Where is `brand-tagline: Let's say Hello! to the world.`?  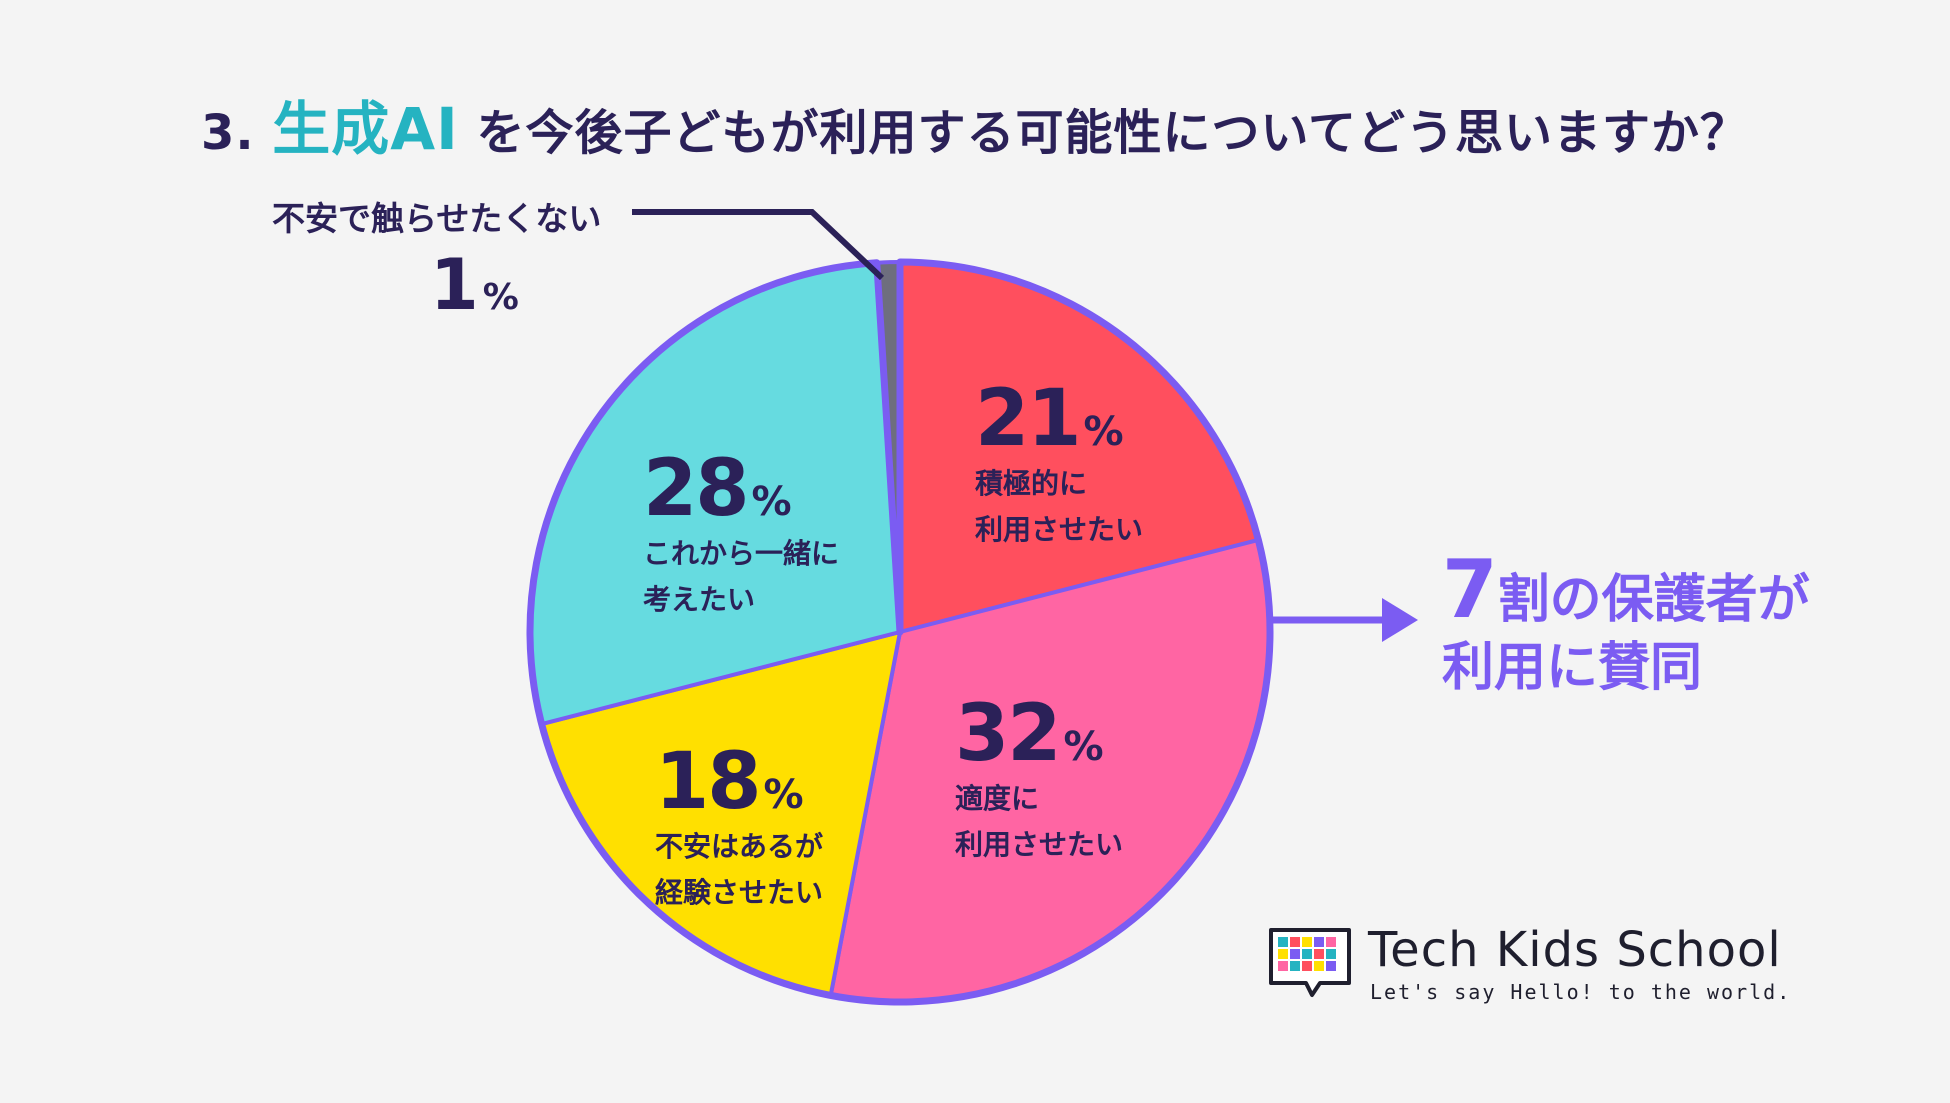 brand-tagline: Let's say Hello! to the world. is located at coordinates (1581, 992).